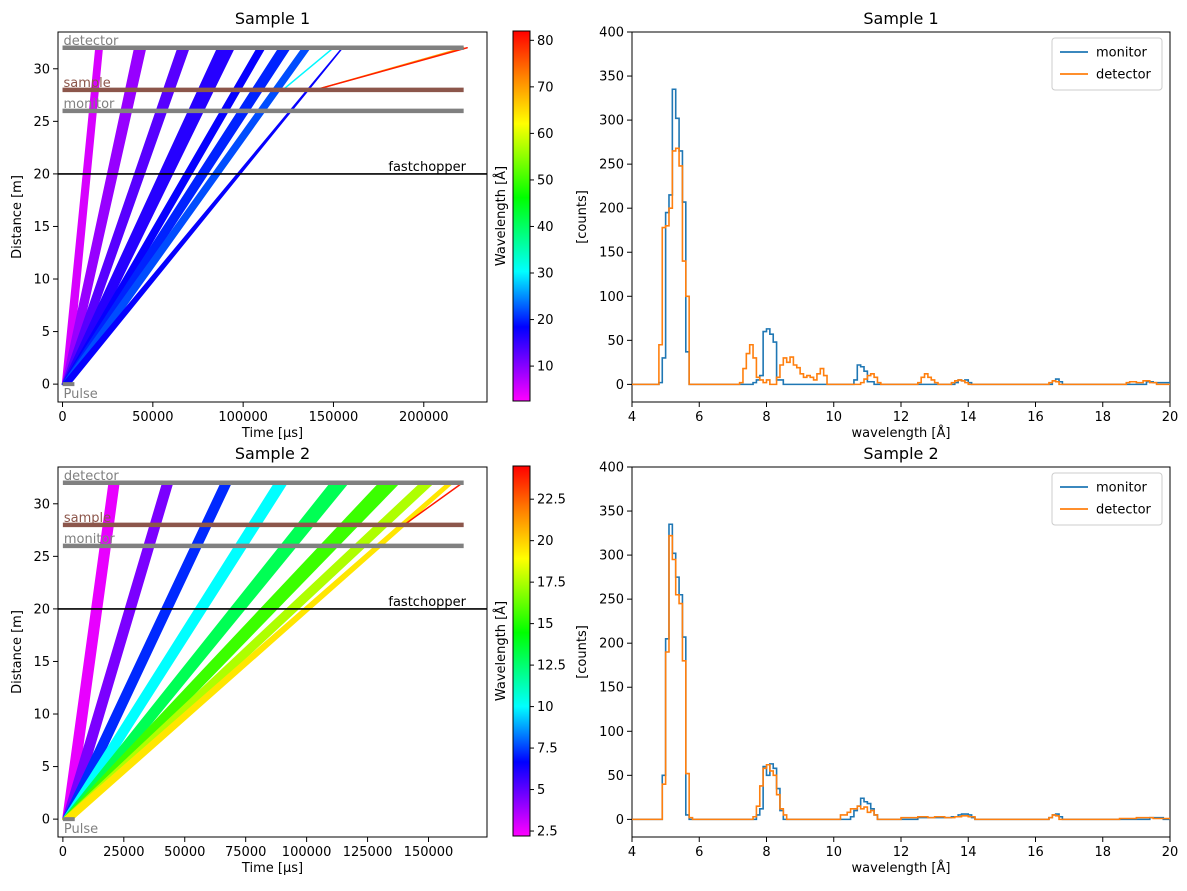 This screenshot has height=891, width=1187. What do you see at coordinates (1102, 417) in the screenshot?
I see `x-tick-label: 18` at bounding box center [1102, 417].